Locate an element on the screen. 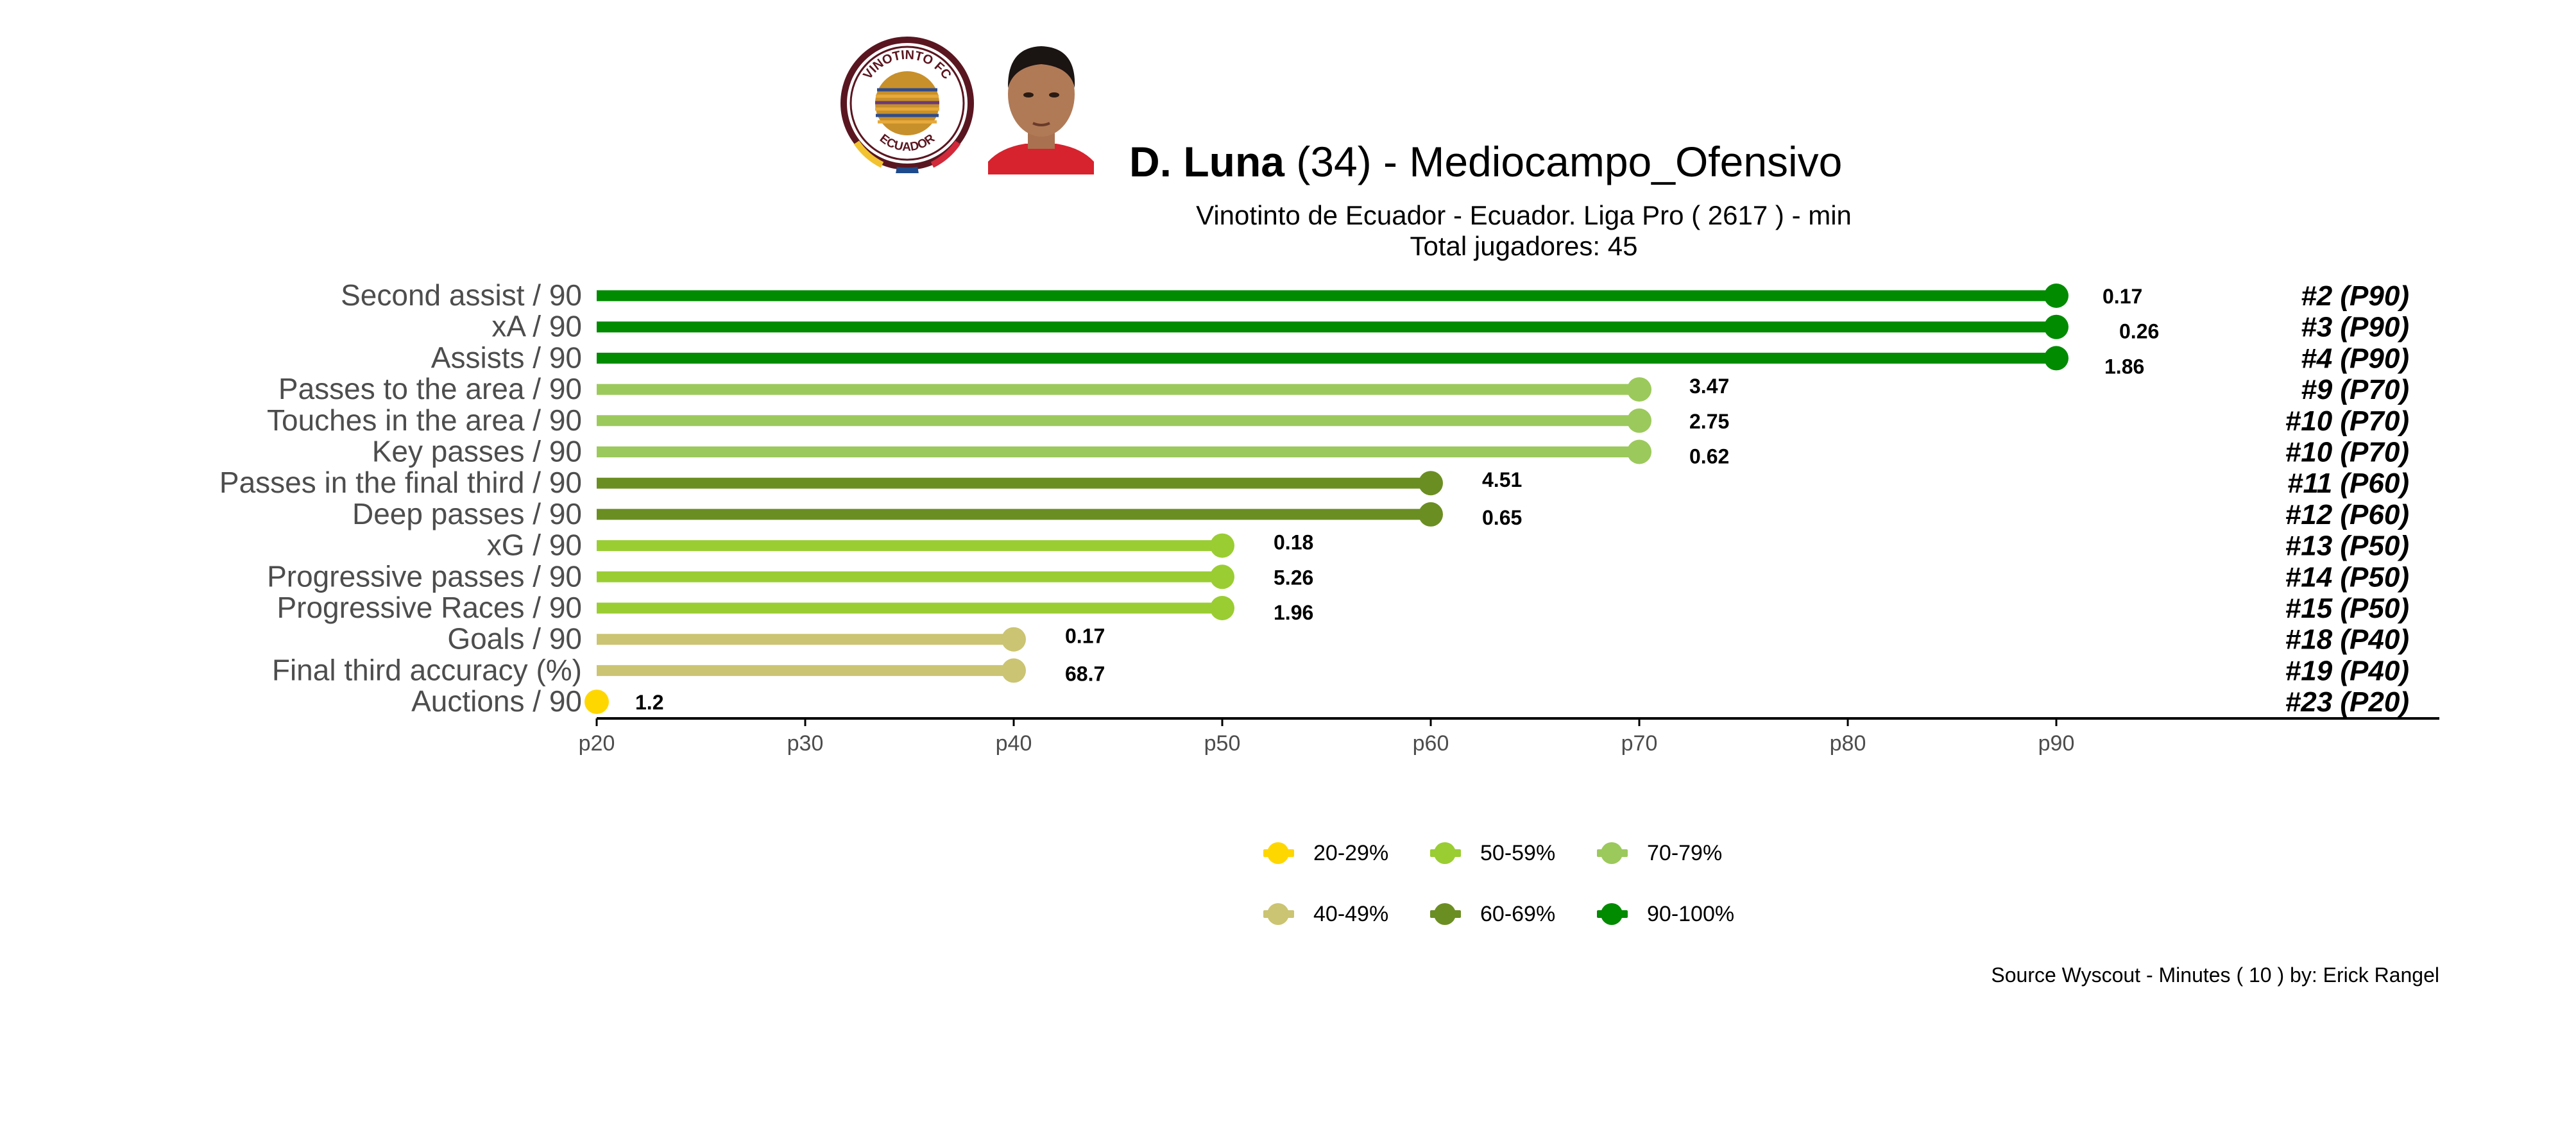 This screenshot has width=2576, height=1136. x-tick-label: p70 is located at coordinates (1639, 744).